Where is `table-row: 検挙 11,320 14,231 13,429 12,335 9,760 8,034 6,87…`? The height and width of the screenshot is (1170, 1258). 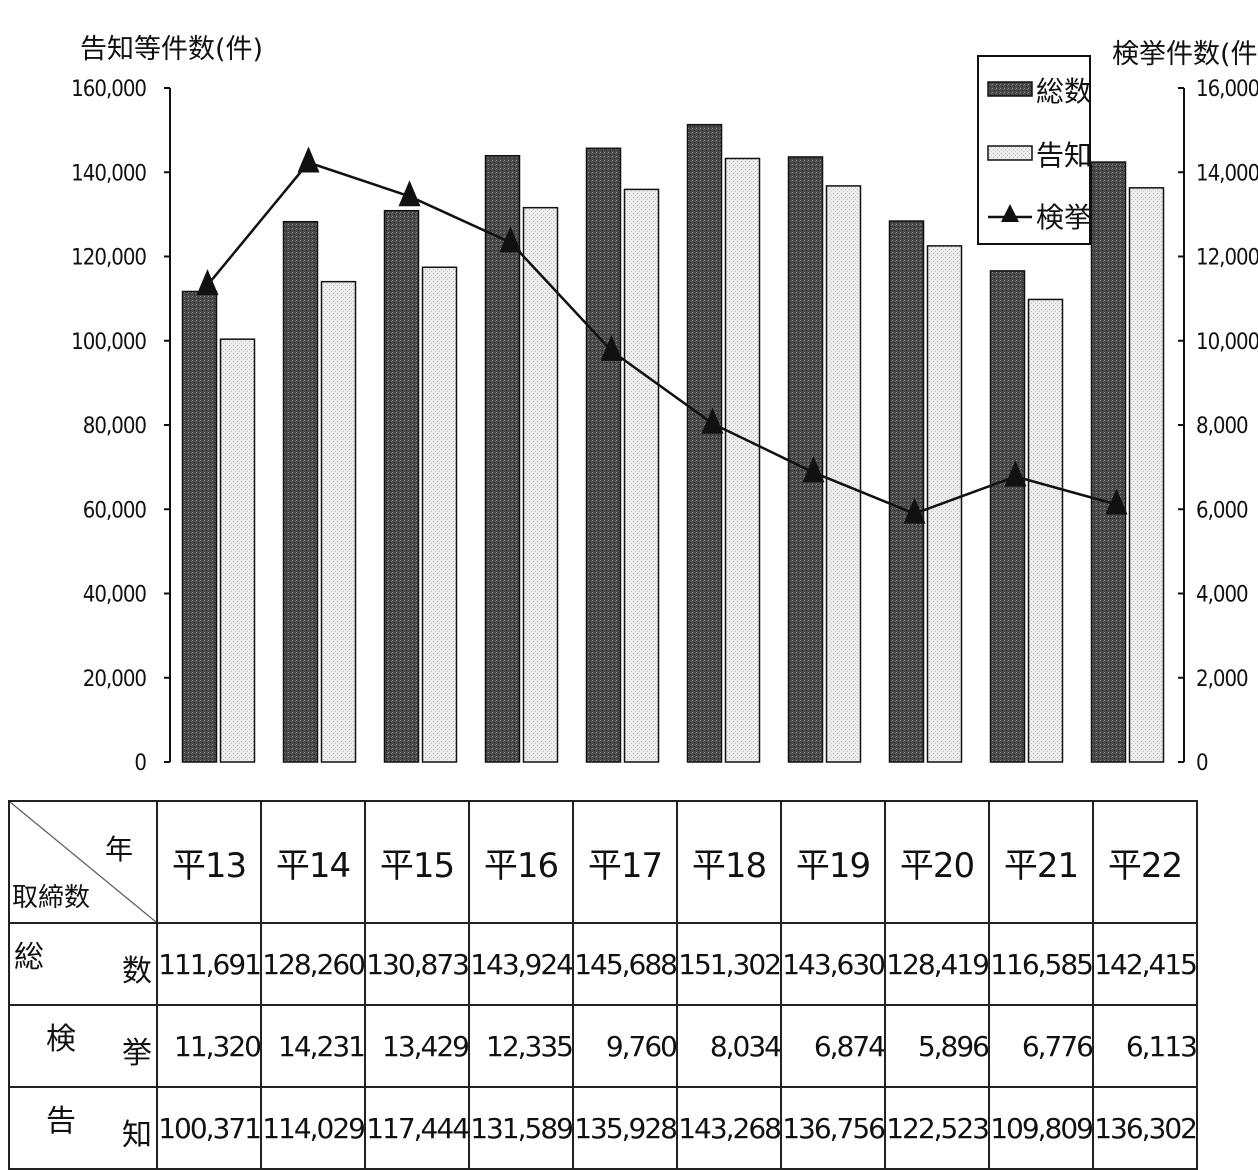
table-row: 検挙 11,320 14,231 13,429 12,335 9,760 8,034 6,87… is located at coordinates (603, 1046).